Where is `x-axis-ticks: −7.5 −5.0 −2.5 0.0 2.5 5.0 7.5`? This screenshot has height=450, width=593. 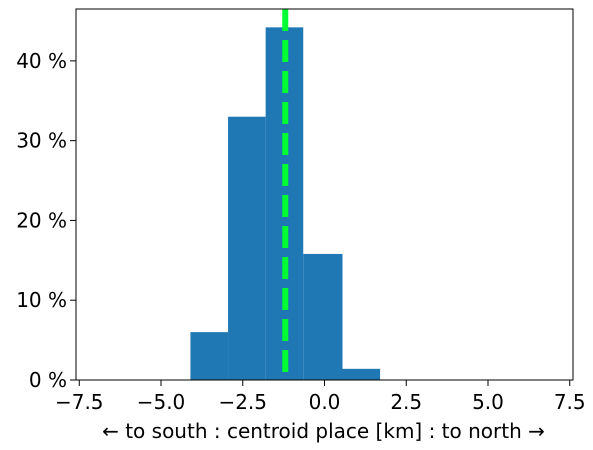
x-axis-ticks: −7.5 −5.0 −2.5 0.0 2.5 5.0 7.5 is located at coordinates (320, 397).